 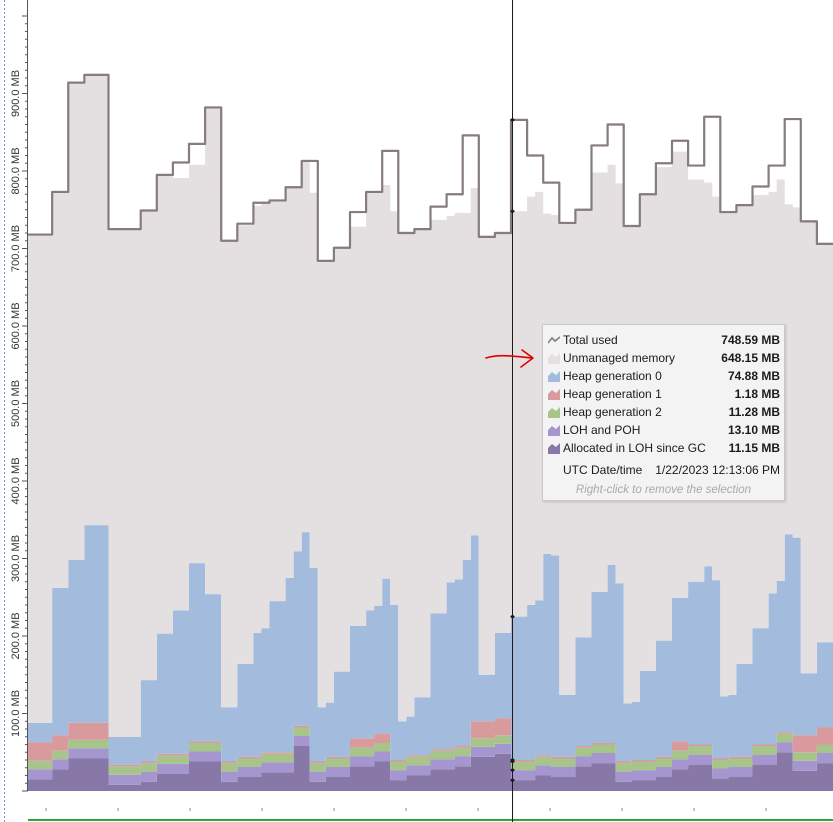 I want to click on remove-selection-hint: Right-click to remove the selection, so click(x=663, y=490).